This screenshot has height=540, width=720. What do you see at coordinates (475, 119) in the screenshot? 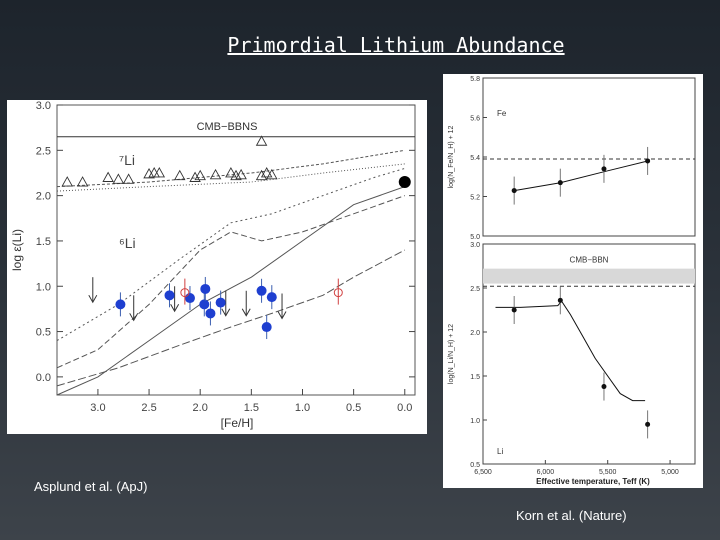
I see `y-tick-label: 5.6` at bounding box center [475, 119].